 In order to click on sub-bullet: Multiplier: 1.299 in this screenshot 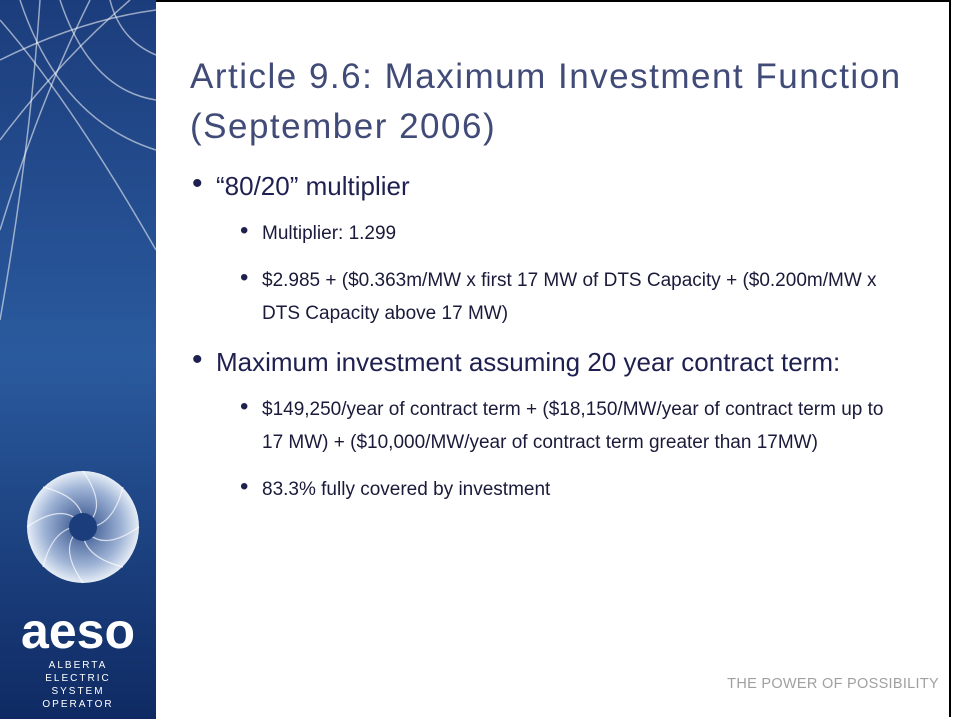, I will do `click(571, 232)`.